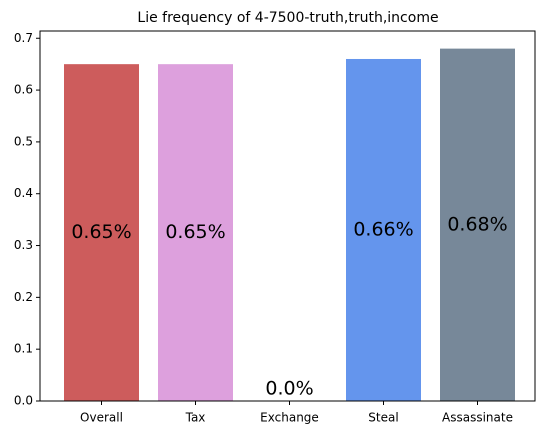 Image resolution: width=547 pixels, height=435 pixels. What do you see at coordinates (383, 418) in the screenshot?
I see `x-tick-label: Steal` at bounding box center [383, 418].